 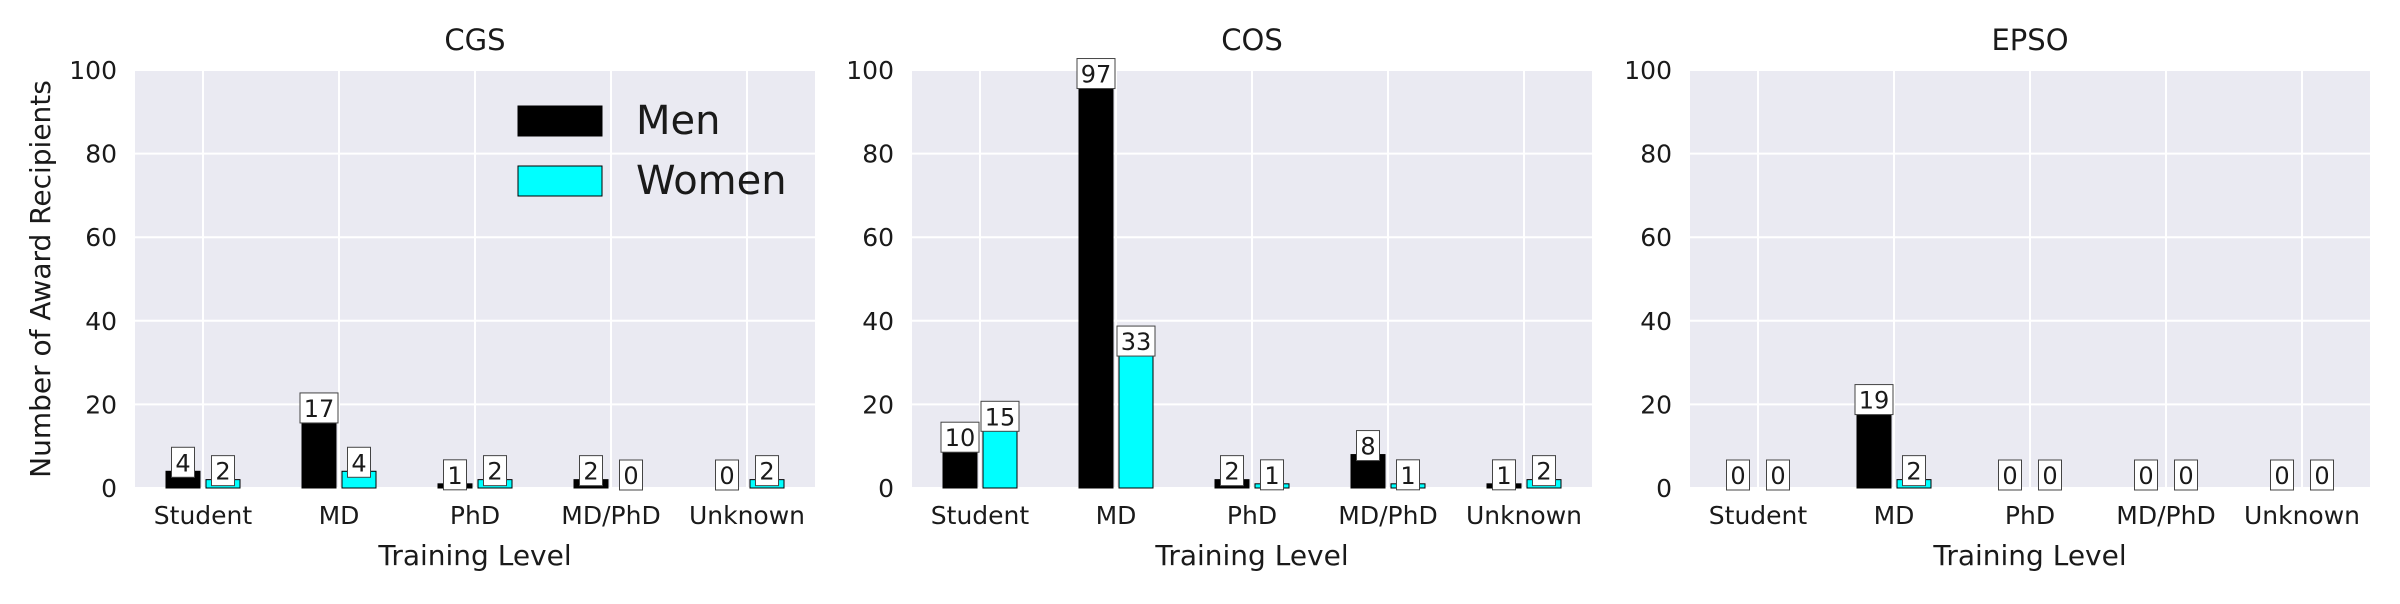 I want to click on data-label: 33, so click(x=1136, y=342).